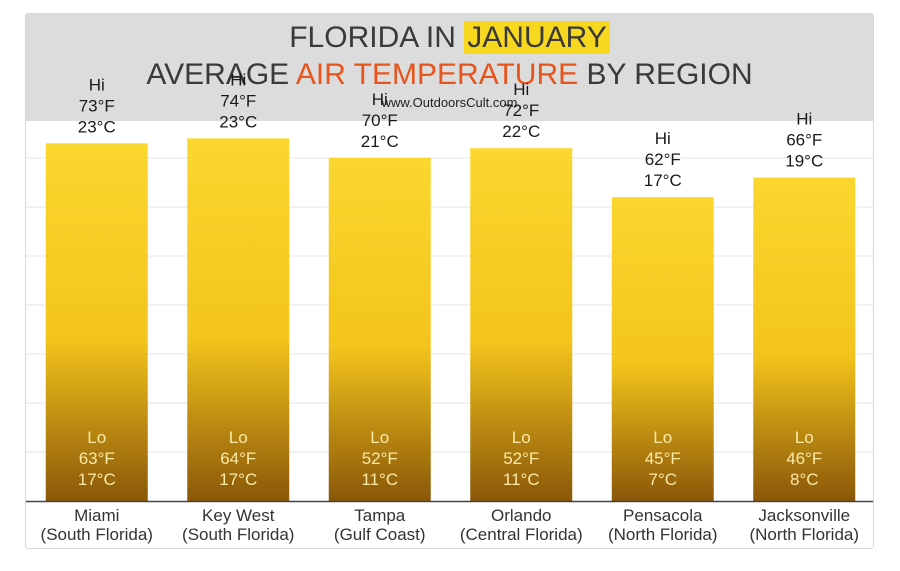 The height and width of the screenshot is (571, 900). I want to click on hi-value-f: 62°F, so click(663, 159).